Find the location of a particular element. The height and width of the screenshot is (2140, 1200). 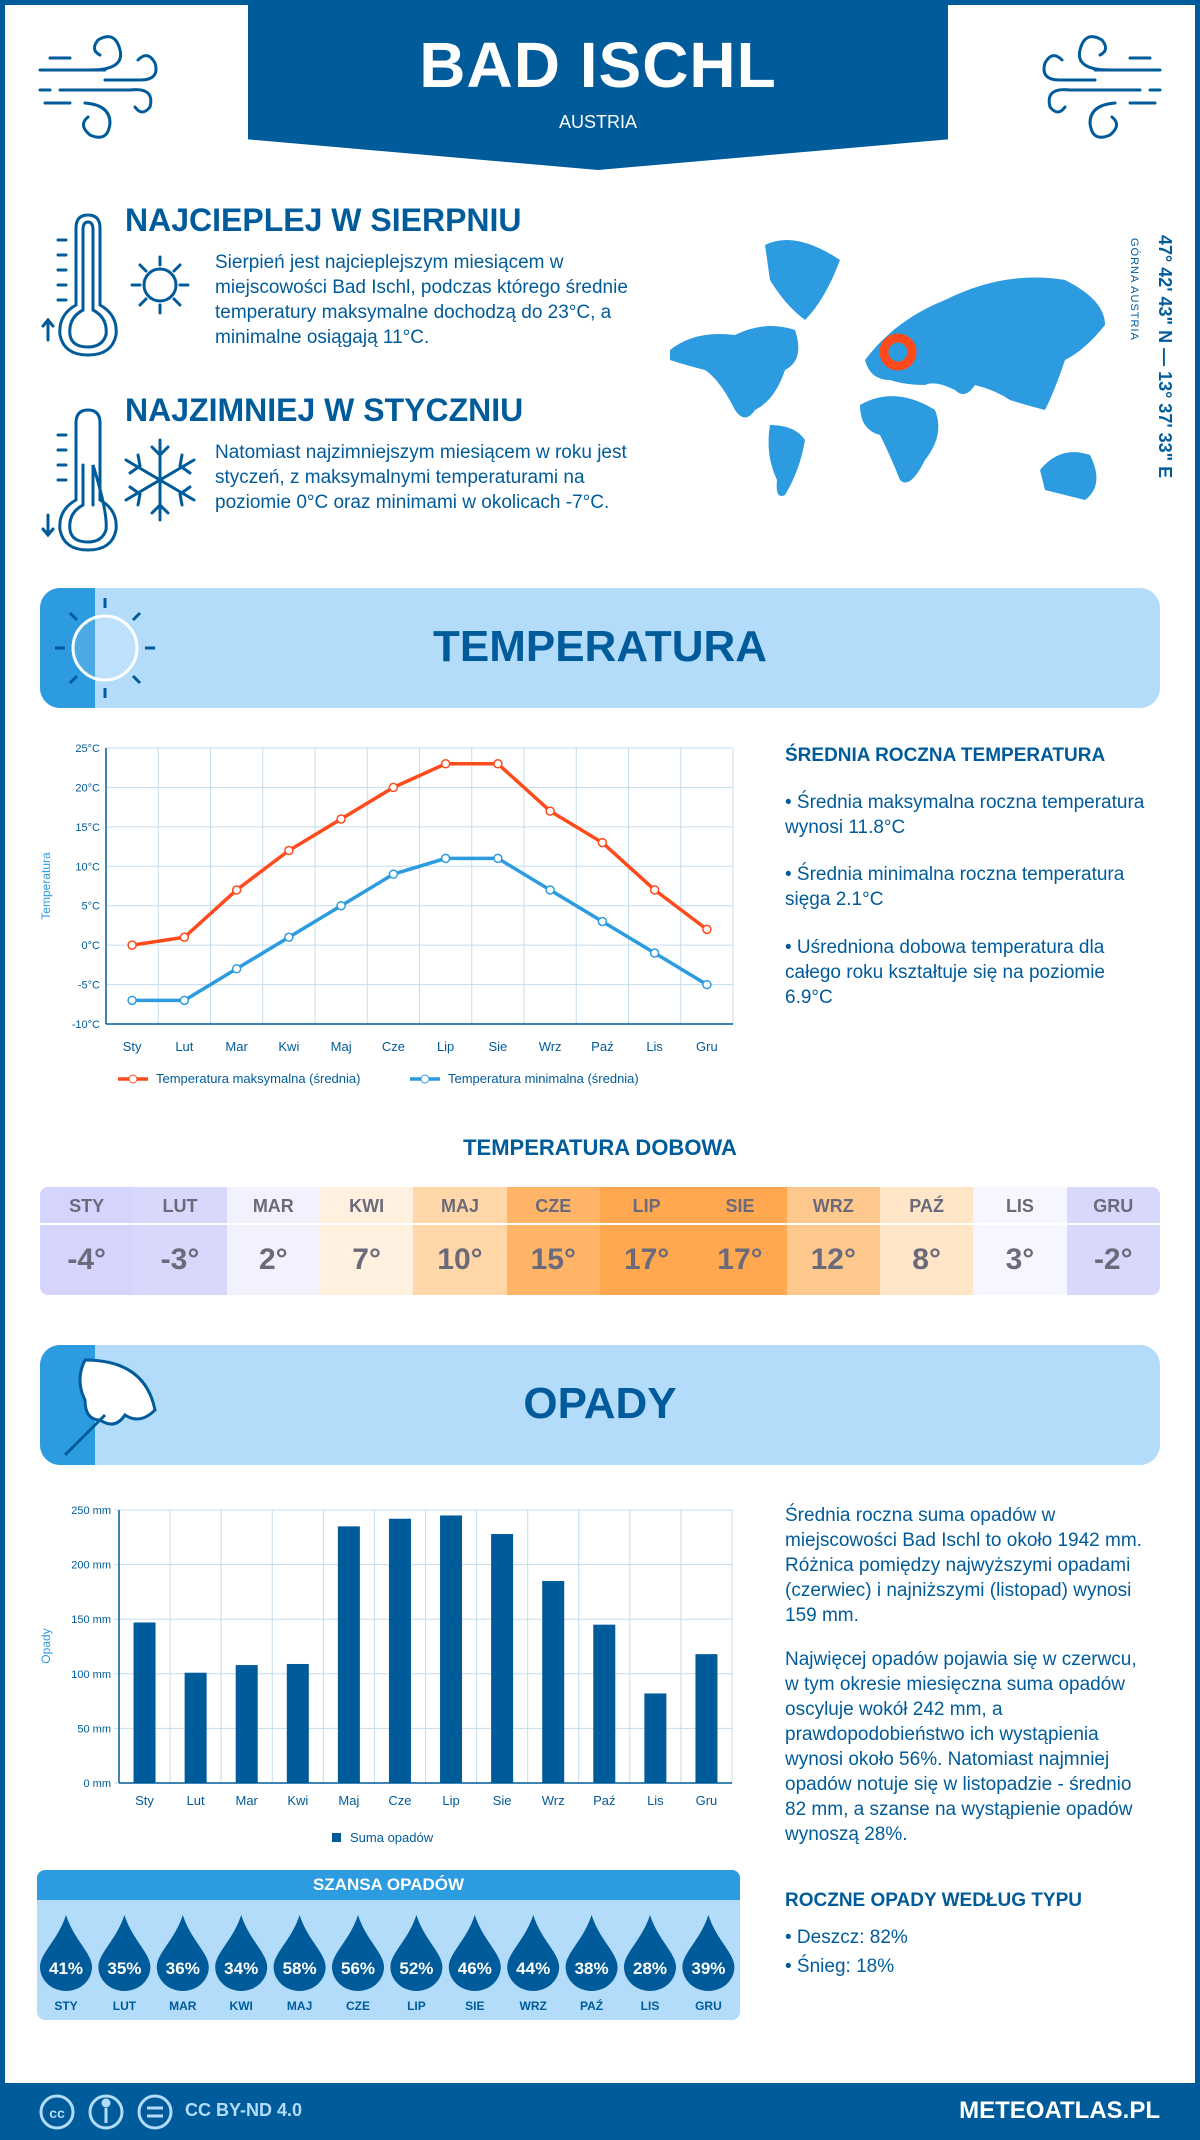

by-icon is located at coordinates (106, 2112).